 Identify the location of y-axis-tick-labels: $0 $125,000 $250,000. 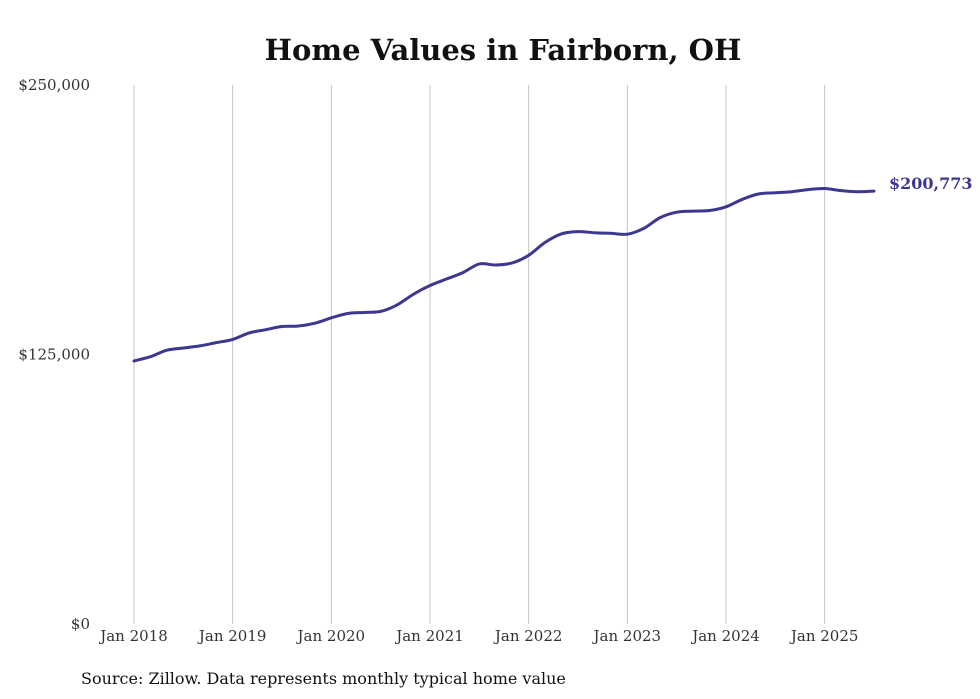
(54, 354).